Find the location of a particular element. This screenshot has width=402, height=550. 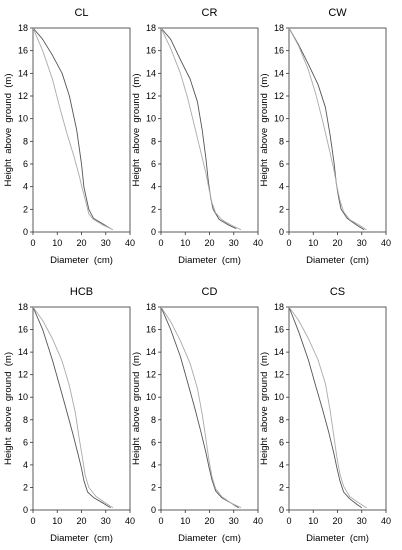

chart-title: CR is located at coordinates (210, 13).